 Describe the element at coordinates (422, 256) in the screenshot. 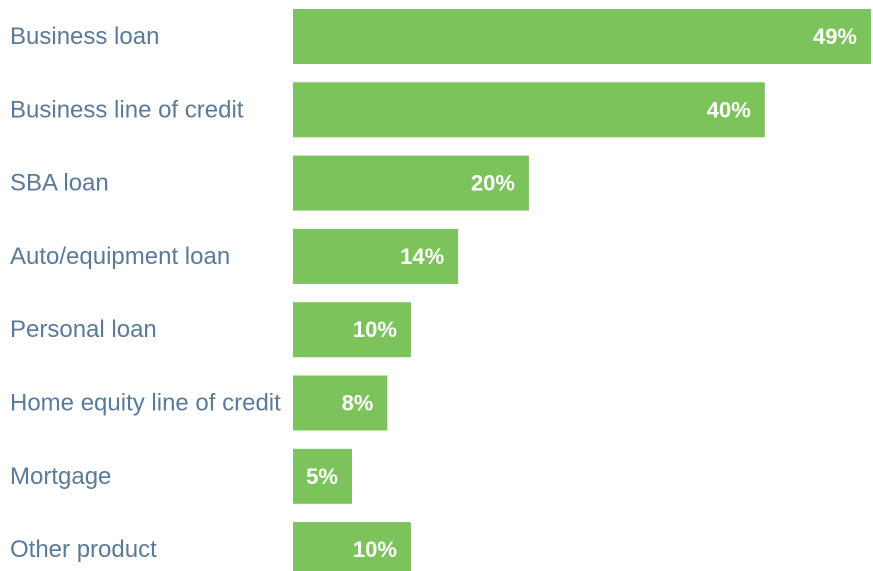

I see `value-label: 14%` at that location.